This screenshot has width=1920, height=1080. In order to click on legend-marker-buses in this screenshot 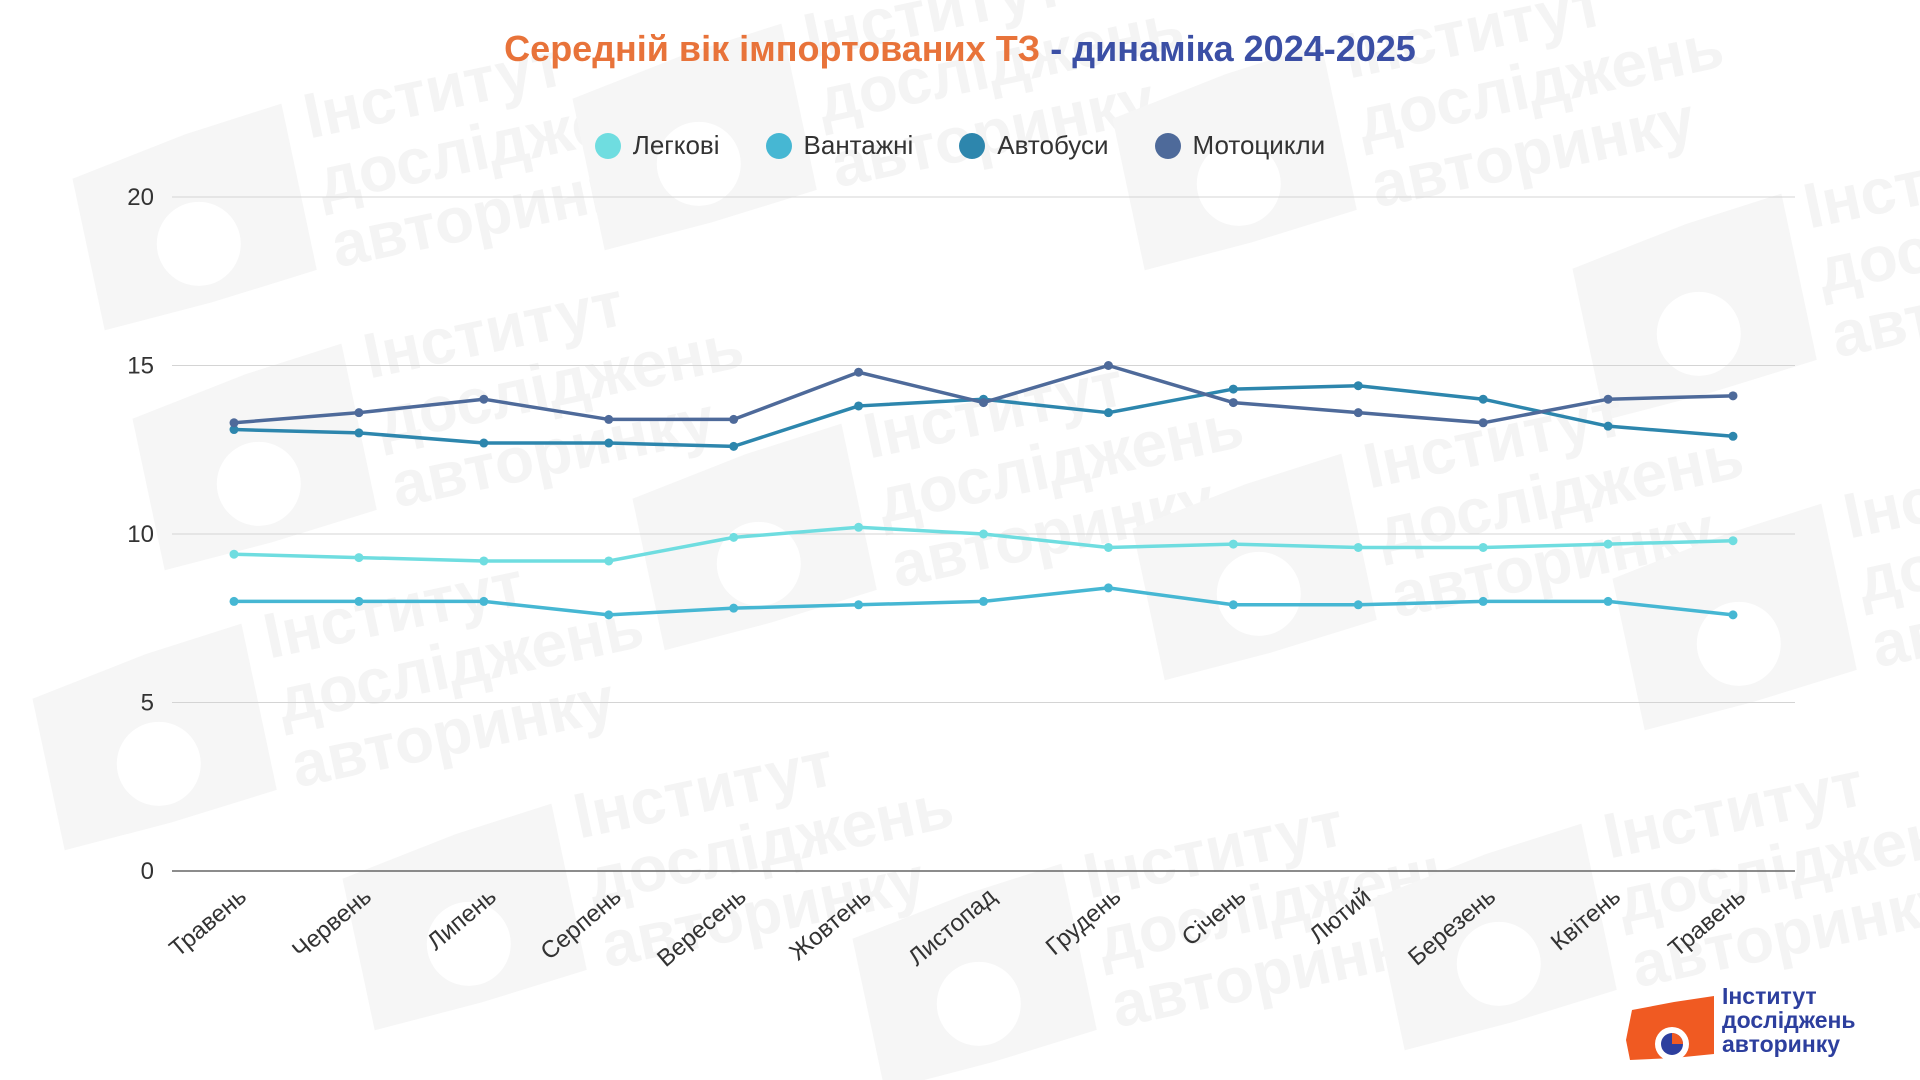, I will do `click(972, 145)`.